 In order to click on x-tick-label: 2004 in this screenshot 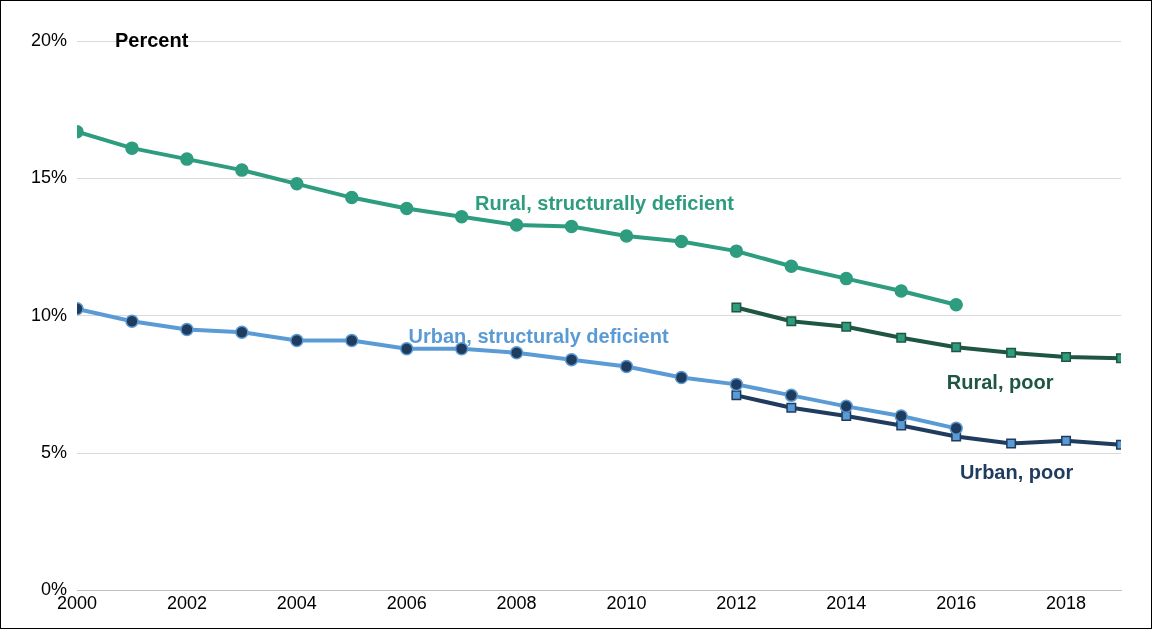, I will do `click(296, 603)`.